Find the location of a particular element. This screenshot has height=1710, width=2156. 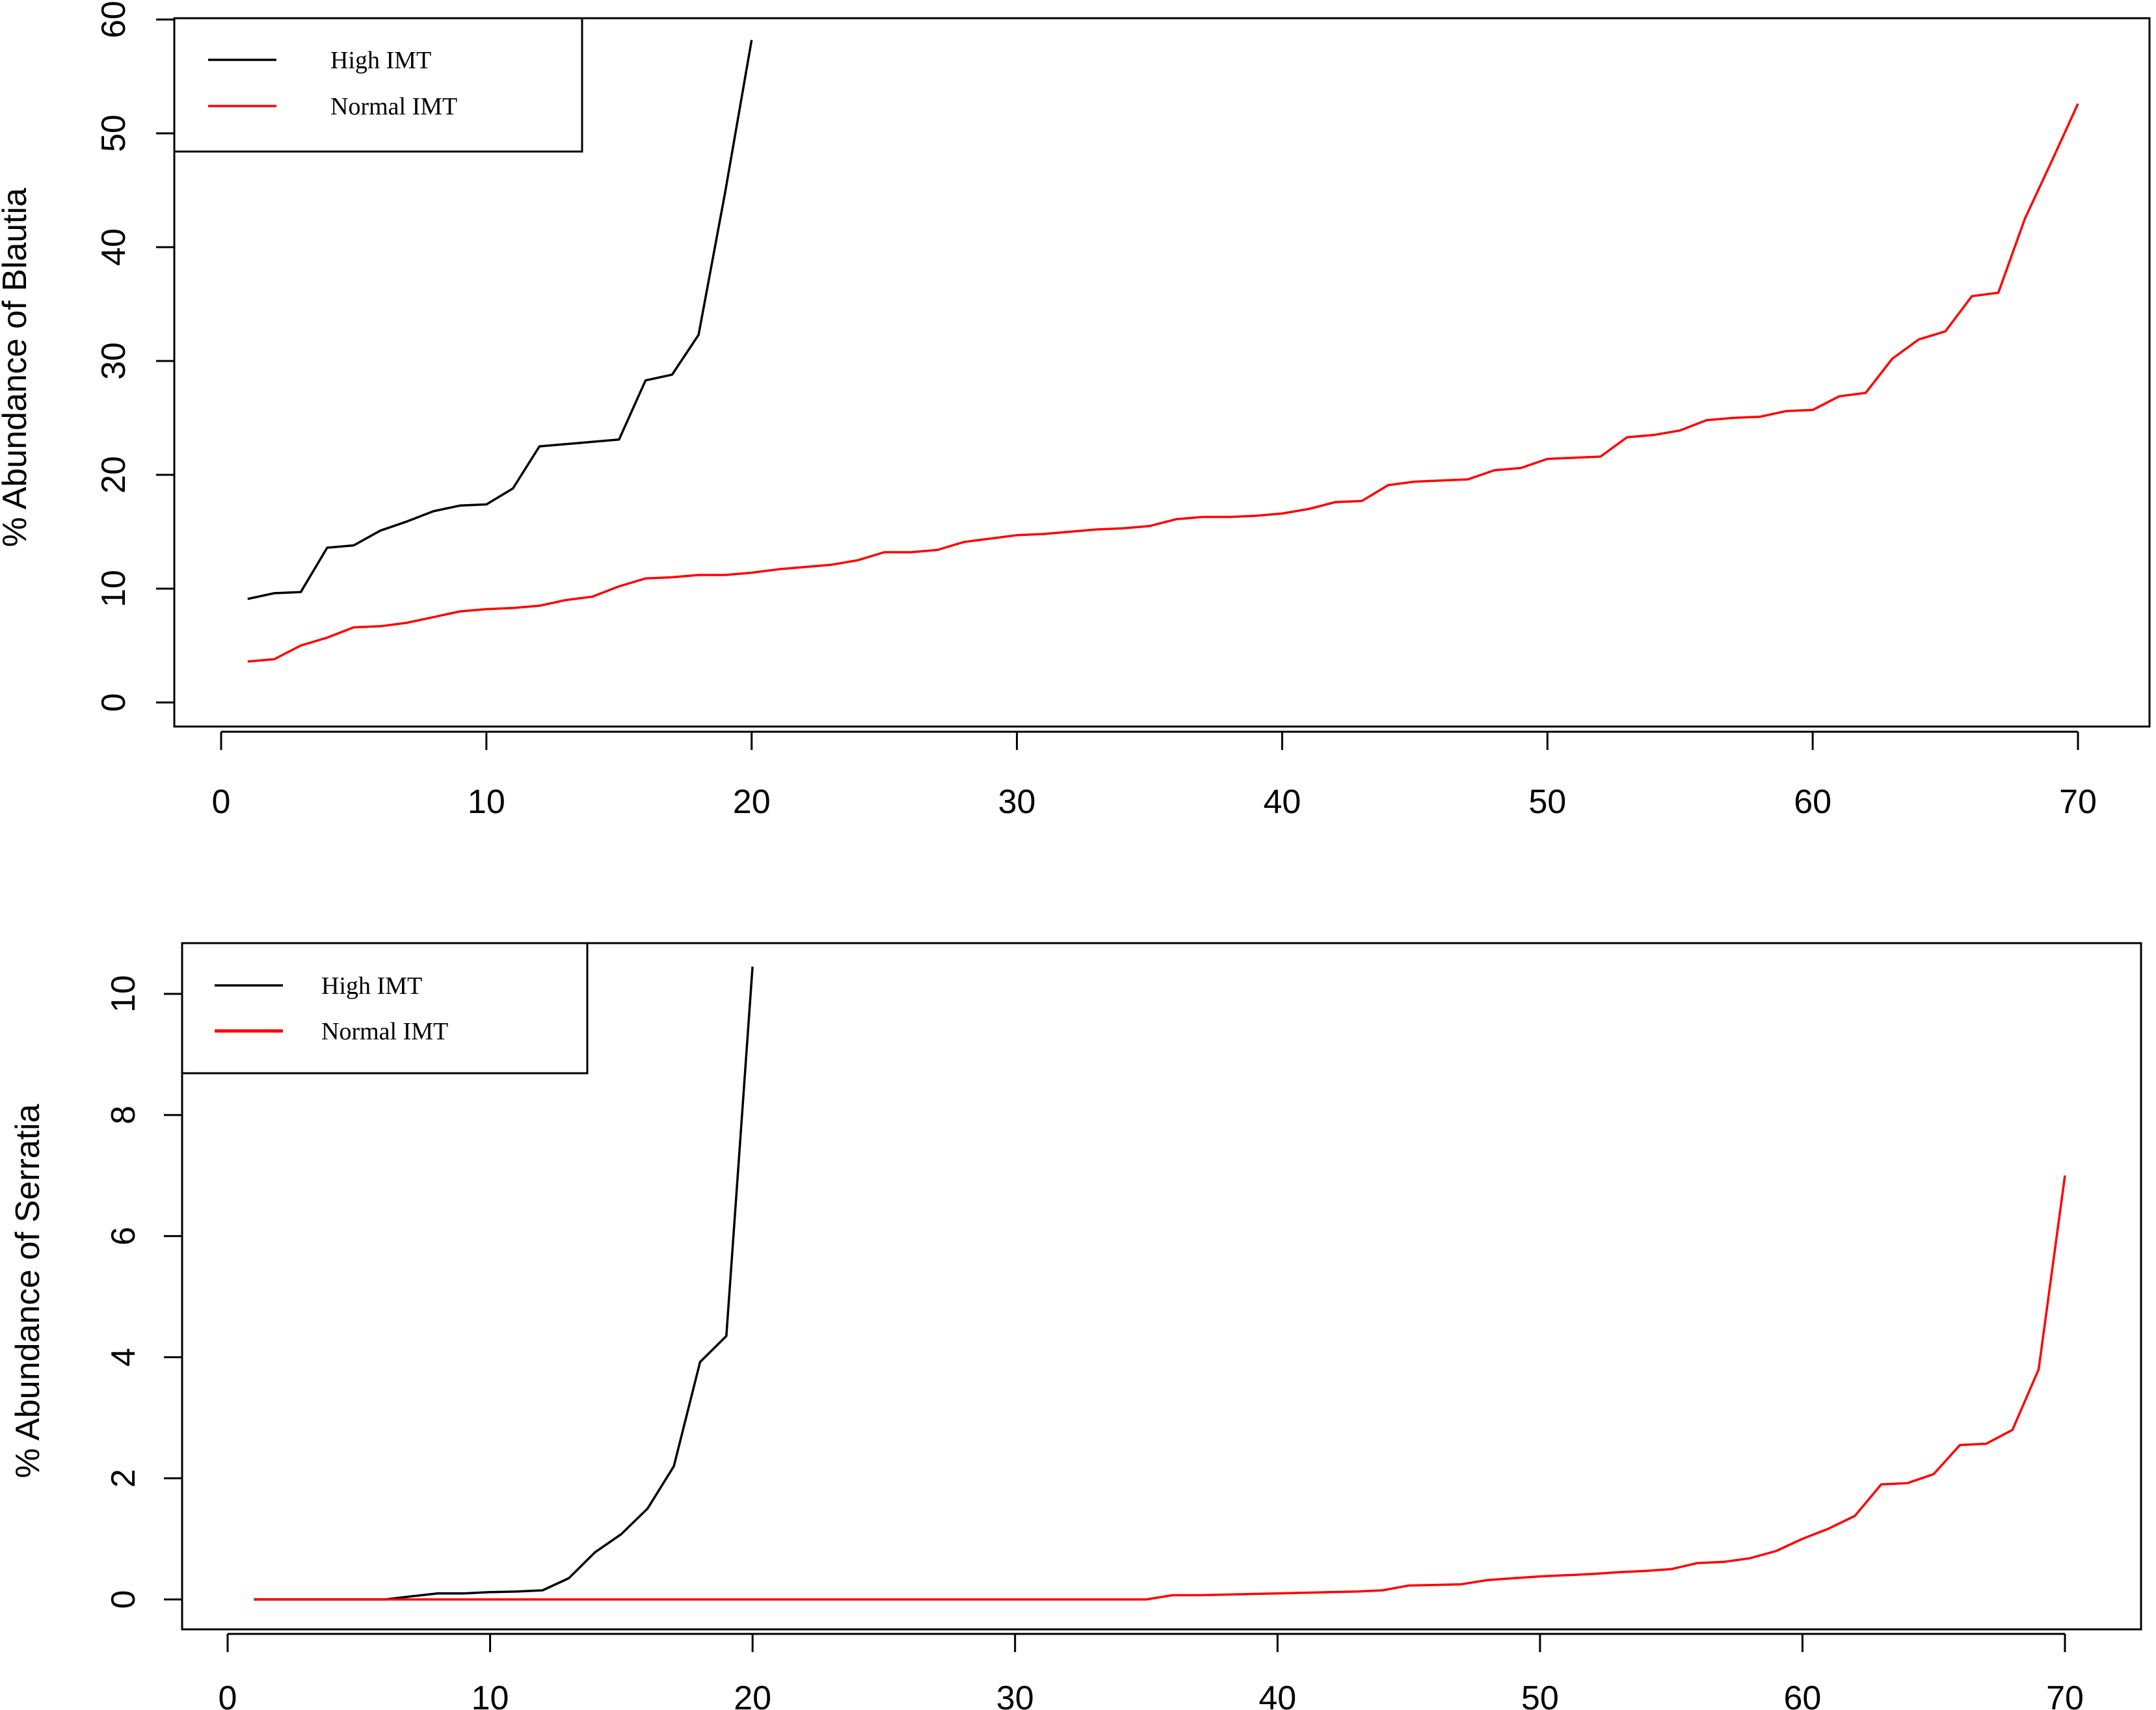

y-tick-label: 2 is located at coordinates (123, 1478).